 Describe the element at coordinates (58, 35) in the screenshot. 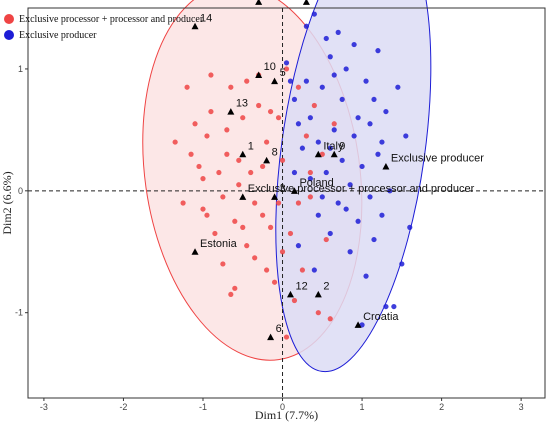

I see `legend-label-producer: Exclusive producer` at that location.